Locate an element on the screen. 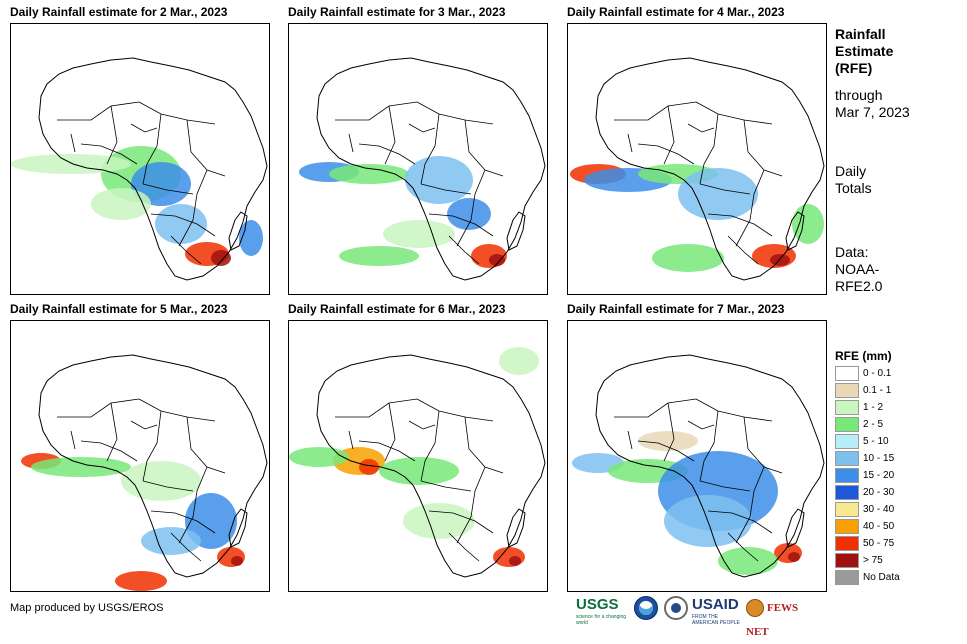 The height and width of the screenshot is (644, 967). noaa-logo is located at coordinates (646, 608).